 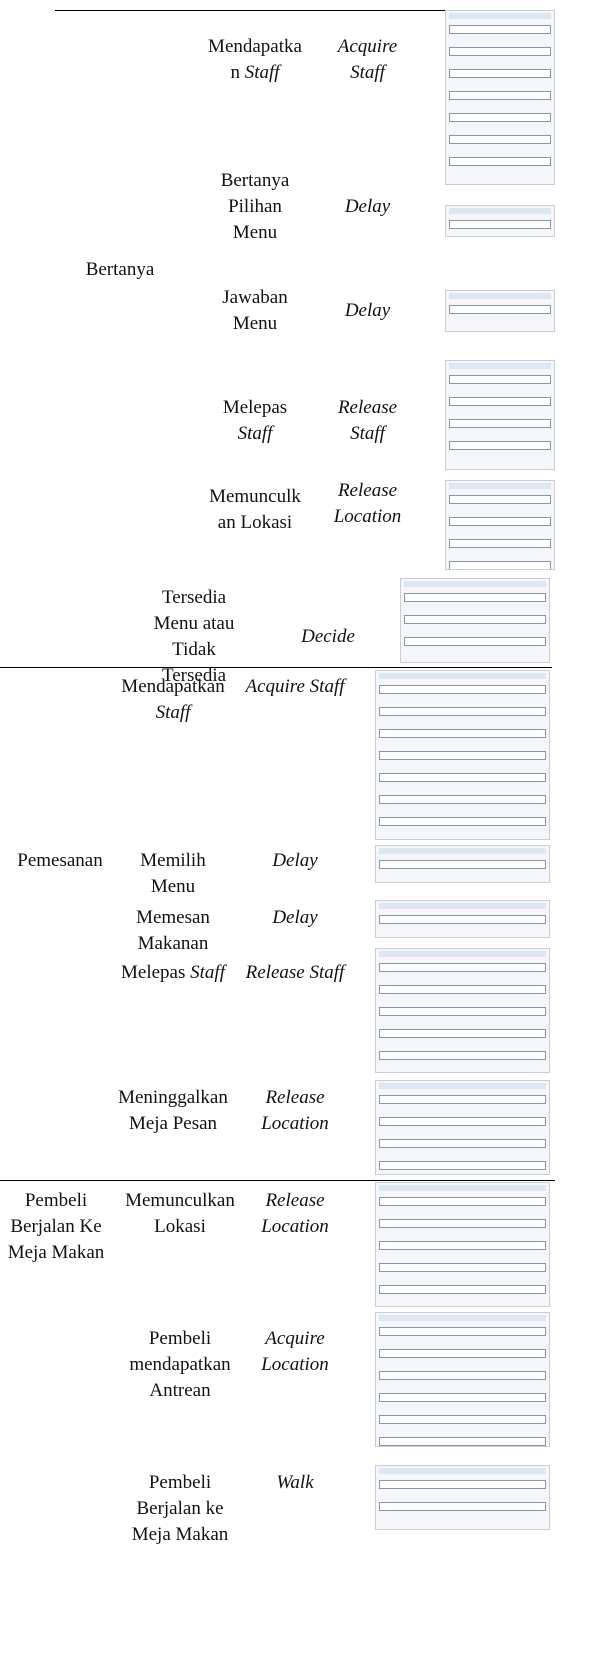 I want to click on activity: Bertanya Pilihan Menu, so click(x=255, y=207).